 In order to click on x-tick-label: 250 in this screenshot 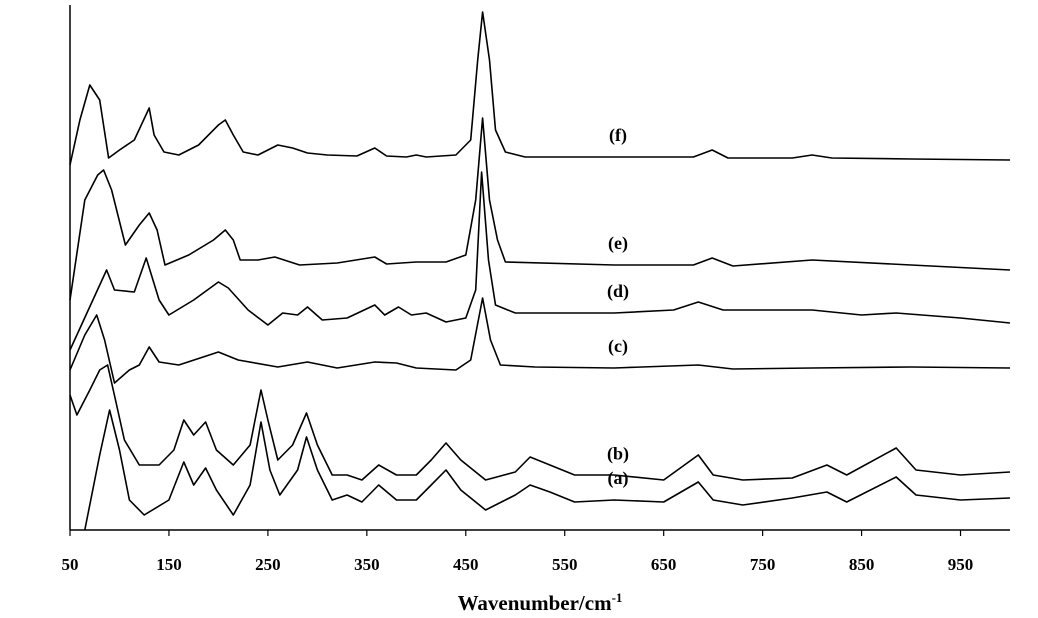, I will do `click(268, 564)`.